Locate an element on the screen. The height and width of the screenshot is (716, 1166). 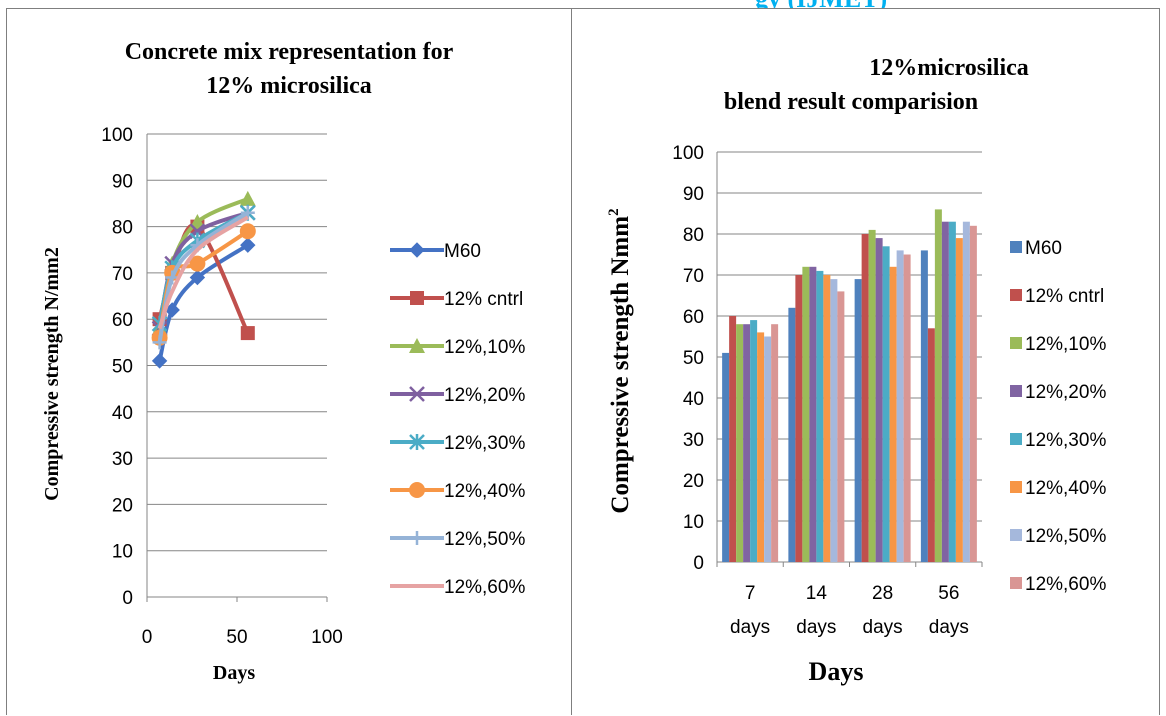
bar-legend-label-3: 12%,10% is located at coordinates (1065, 344).